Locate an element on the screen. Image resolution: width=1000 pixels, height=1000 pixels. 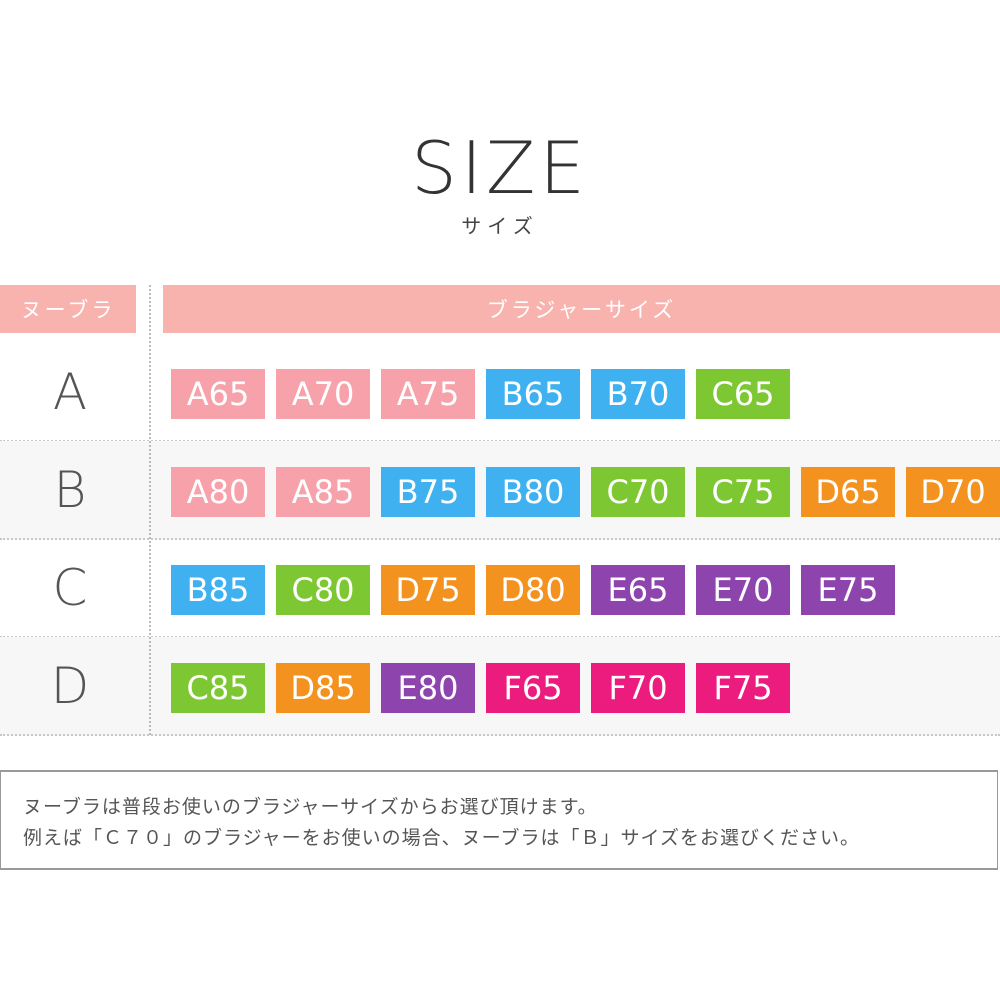
bra-size-chip: C75 is located at coordinates (743, 492).